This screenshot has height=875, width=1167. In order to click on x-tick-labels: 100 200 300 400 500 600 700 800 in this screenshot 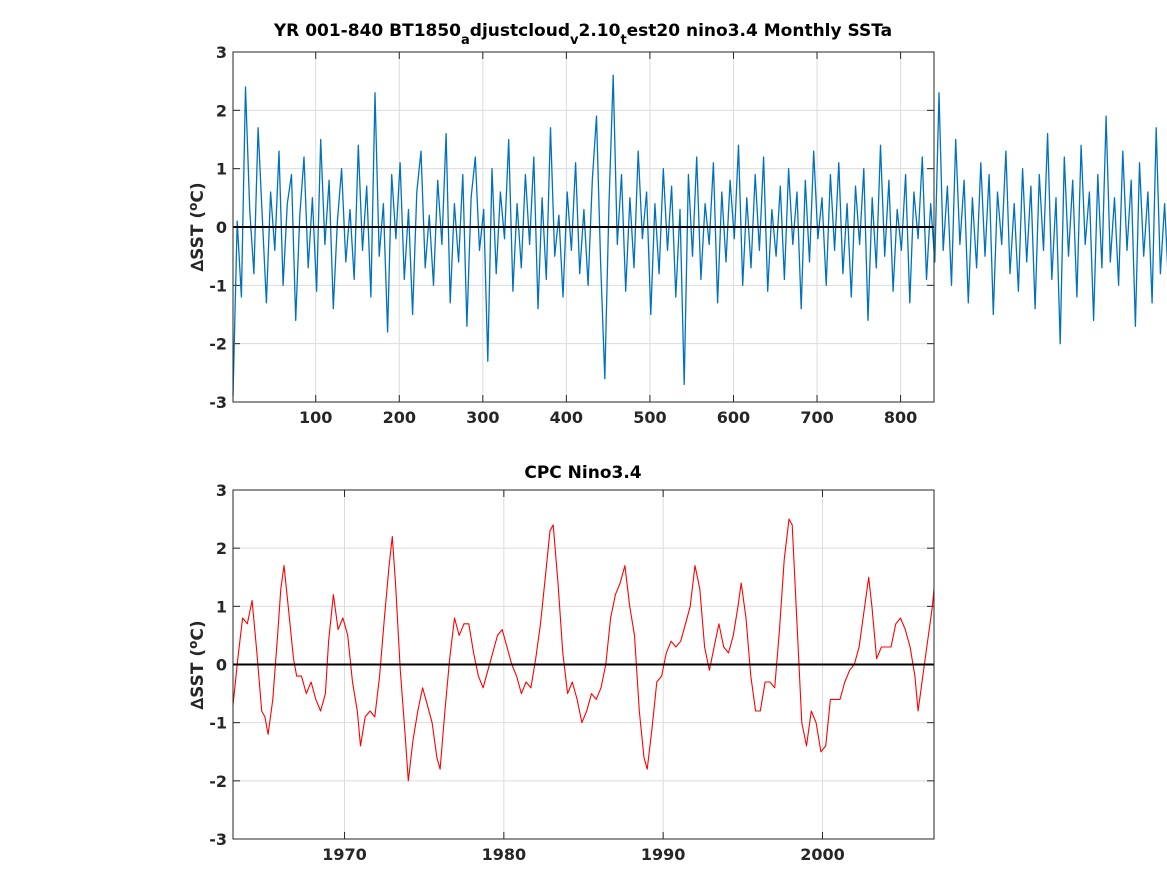, I will do `click(608, 417)`.